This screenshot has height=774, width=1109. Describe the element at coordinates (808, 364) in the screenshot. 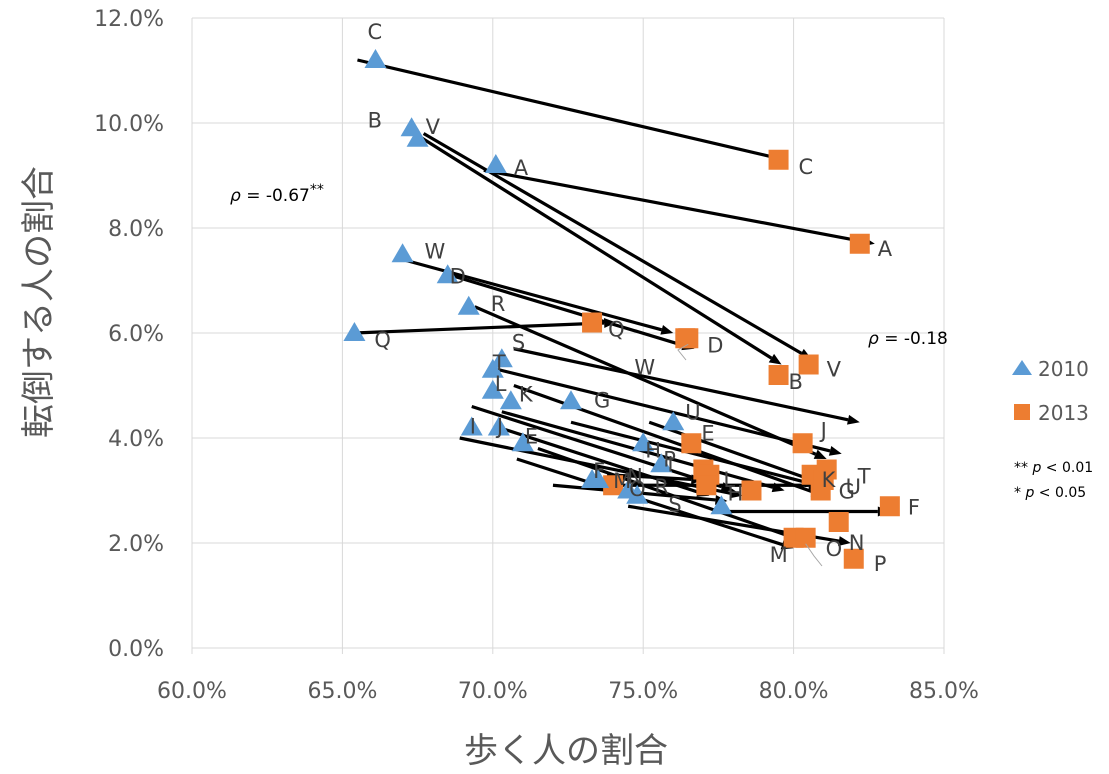

I see `point-2013-V` at that location.